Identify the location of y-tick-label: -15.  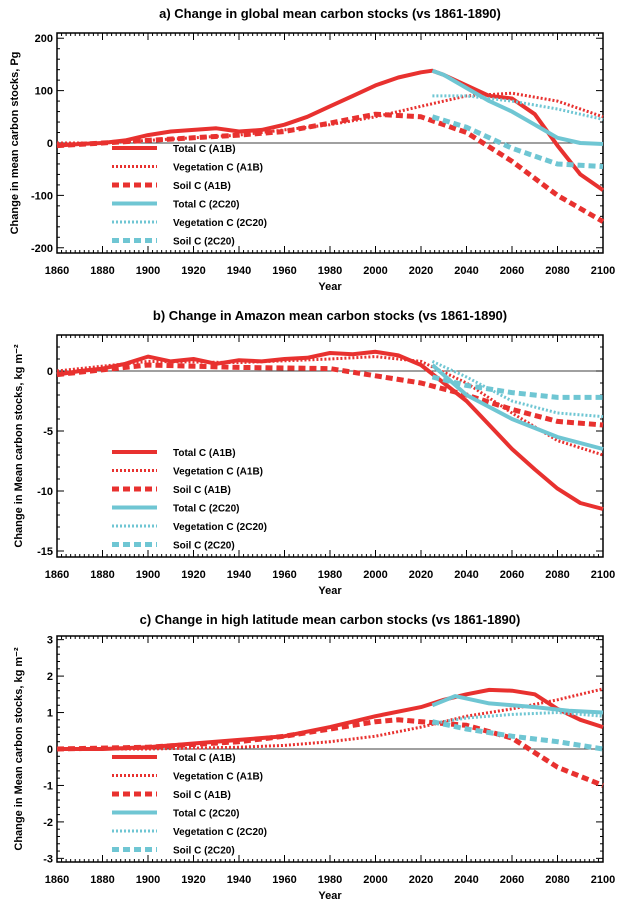
(45, 552).